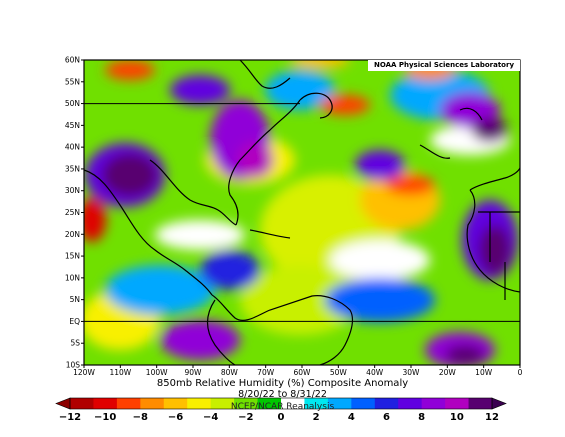  What do you see at coordinates (72, 60) in the screenshot?
I see `lat-label: 60N` at bounding box center [72, 60].